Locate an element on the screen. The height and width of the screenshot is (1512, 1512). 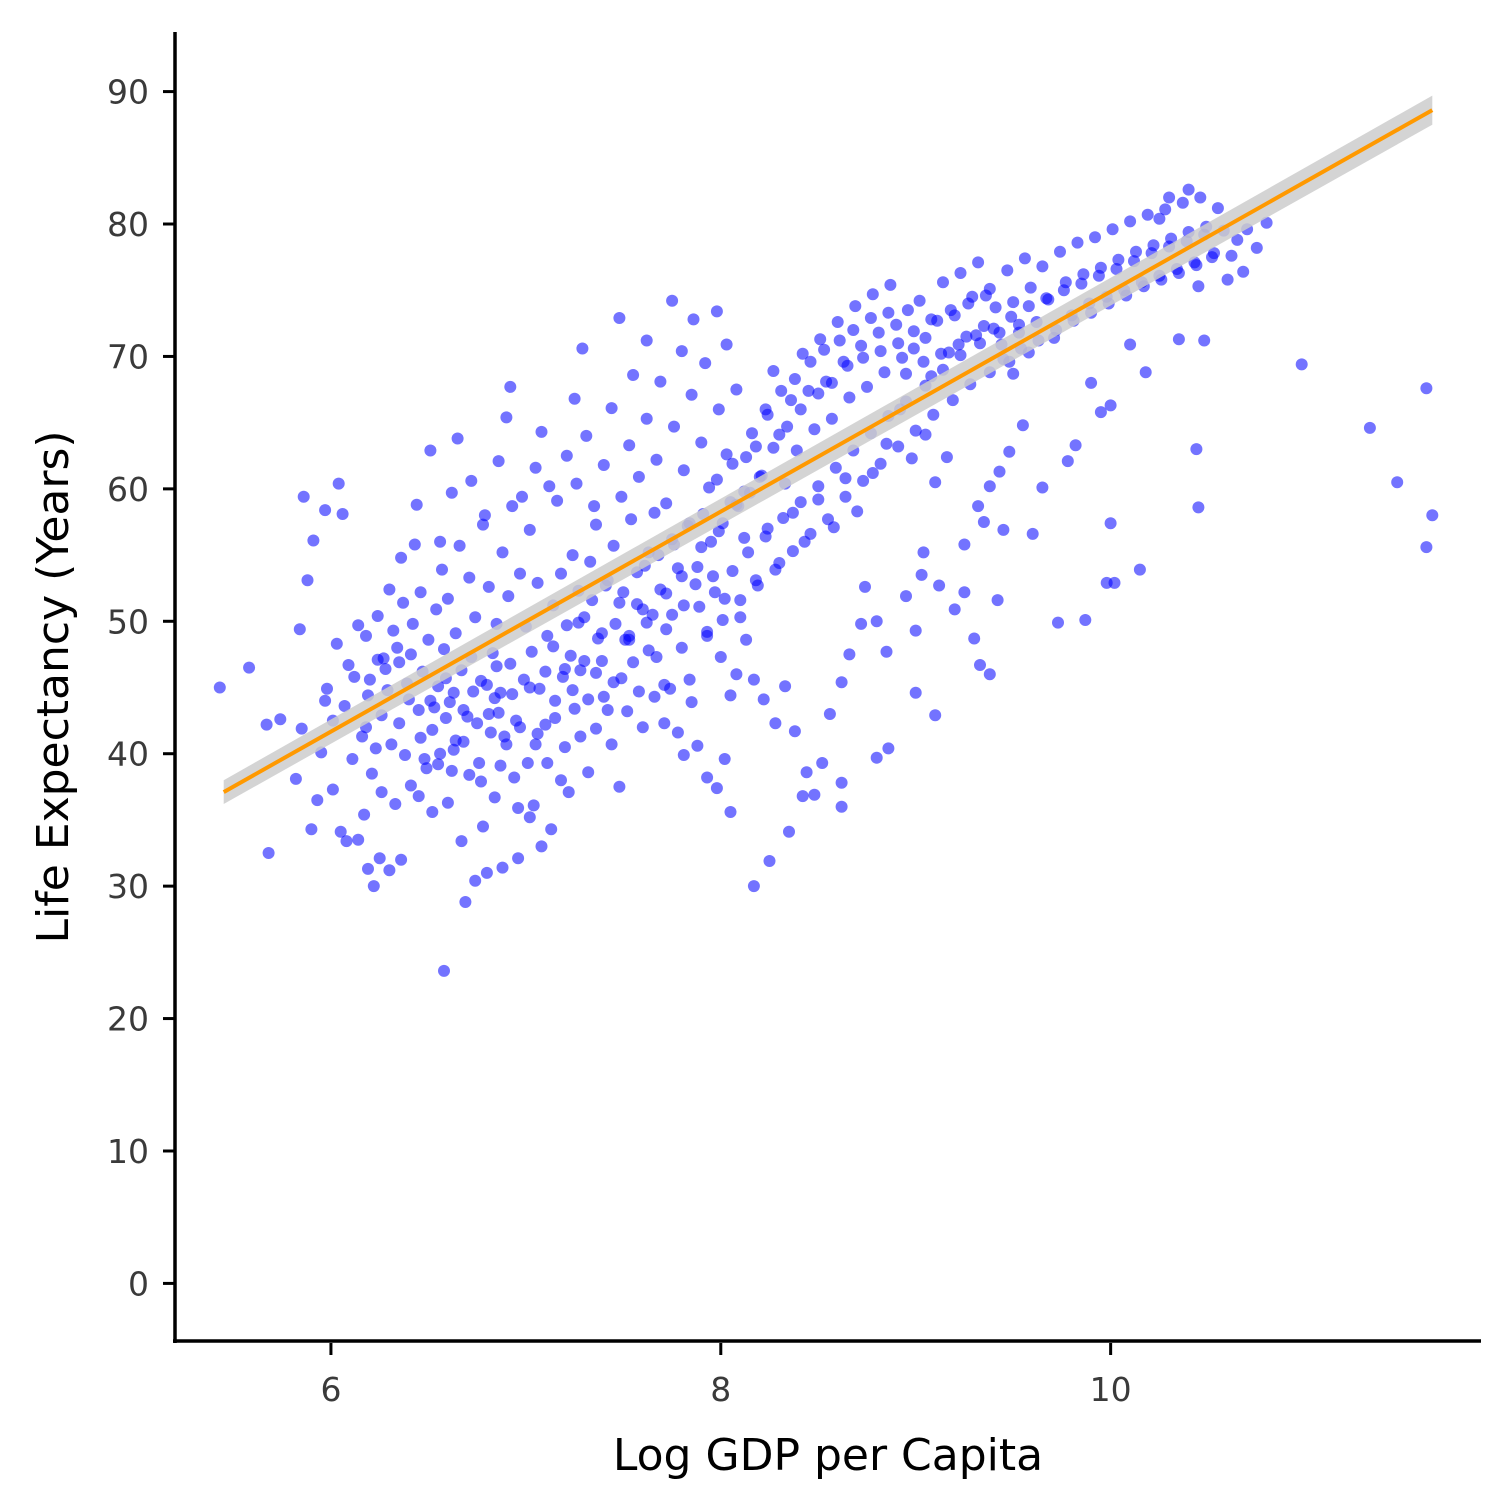
y-tick-label: 50 is located at coordinates (128, 621).